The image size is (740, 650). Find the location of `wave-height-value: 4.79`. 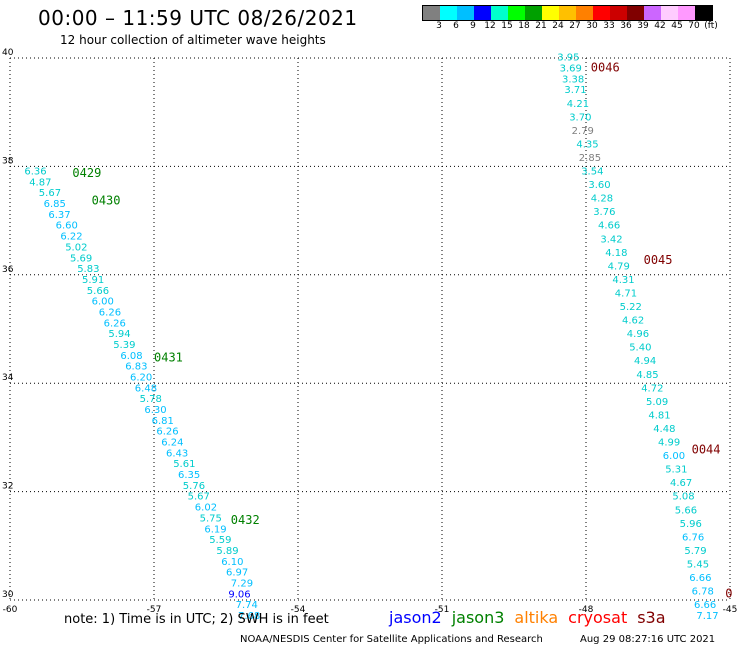

wave-height-value: 4.79 is located at coordinates (619, 266).